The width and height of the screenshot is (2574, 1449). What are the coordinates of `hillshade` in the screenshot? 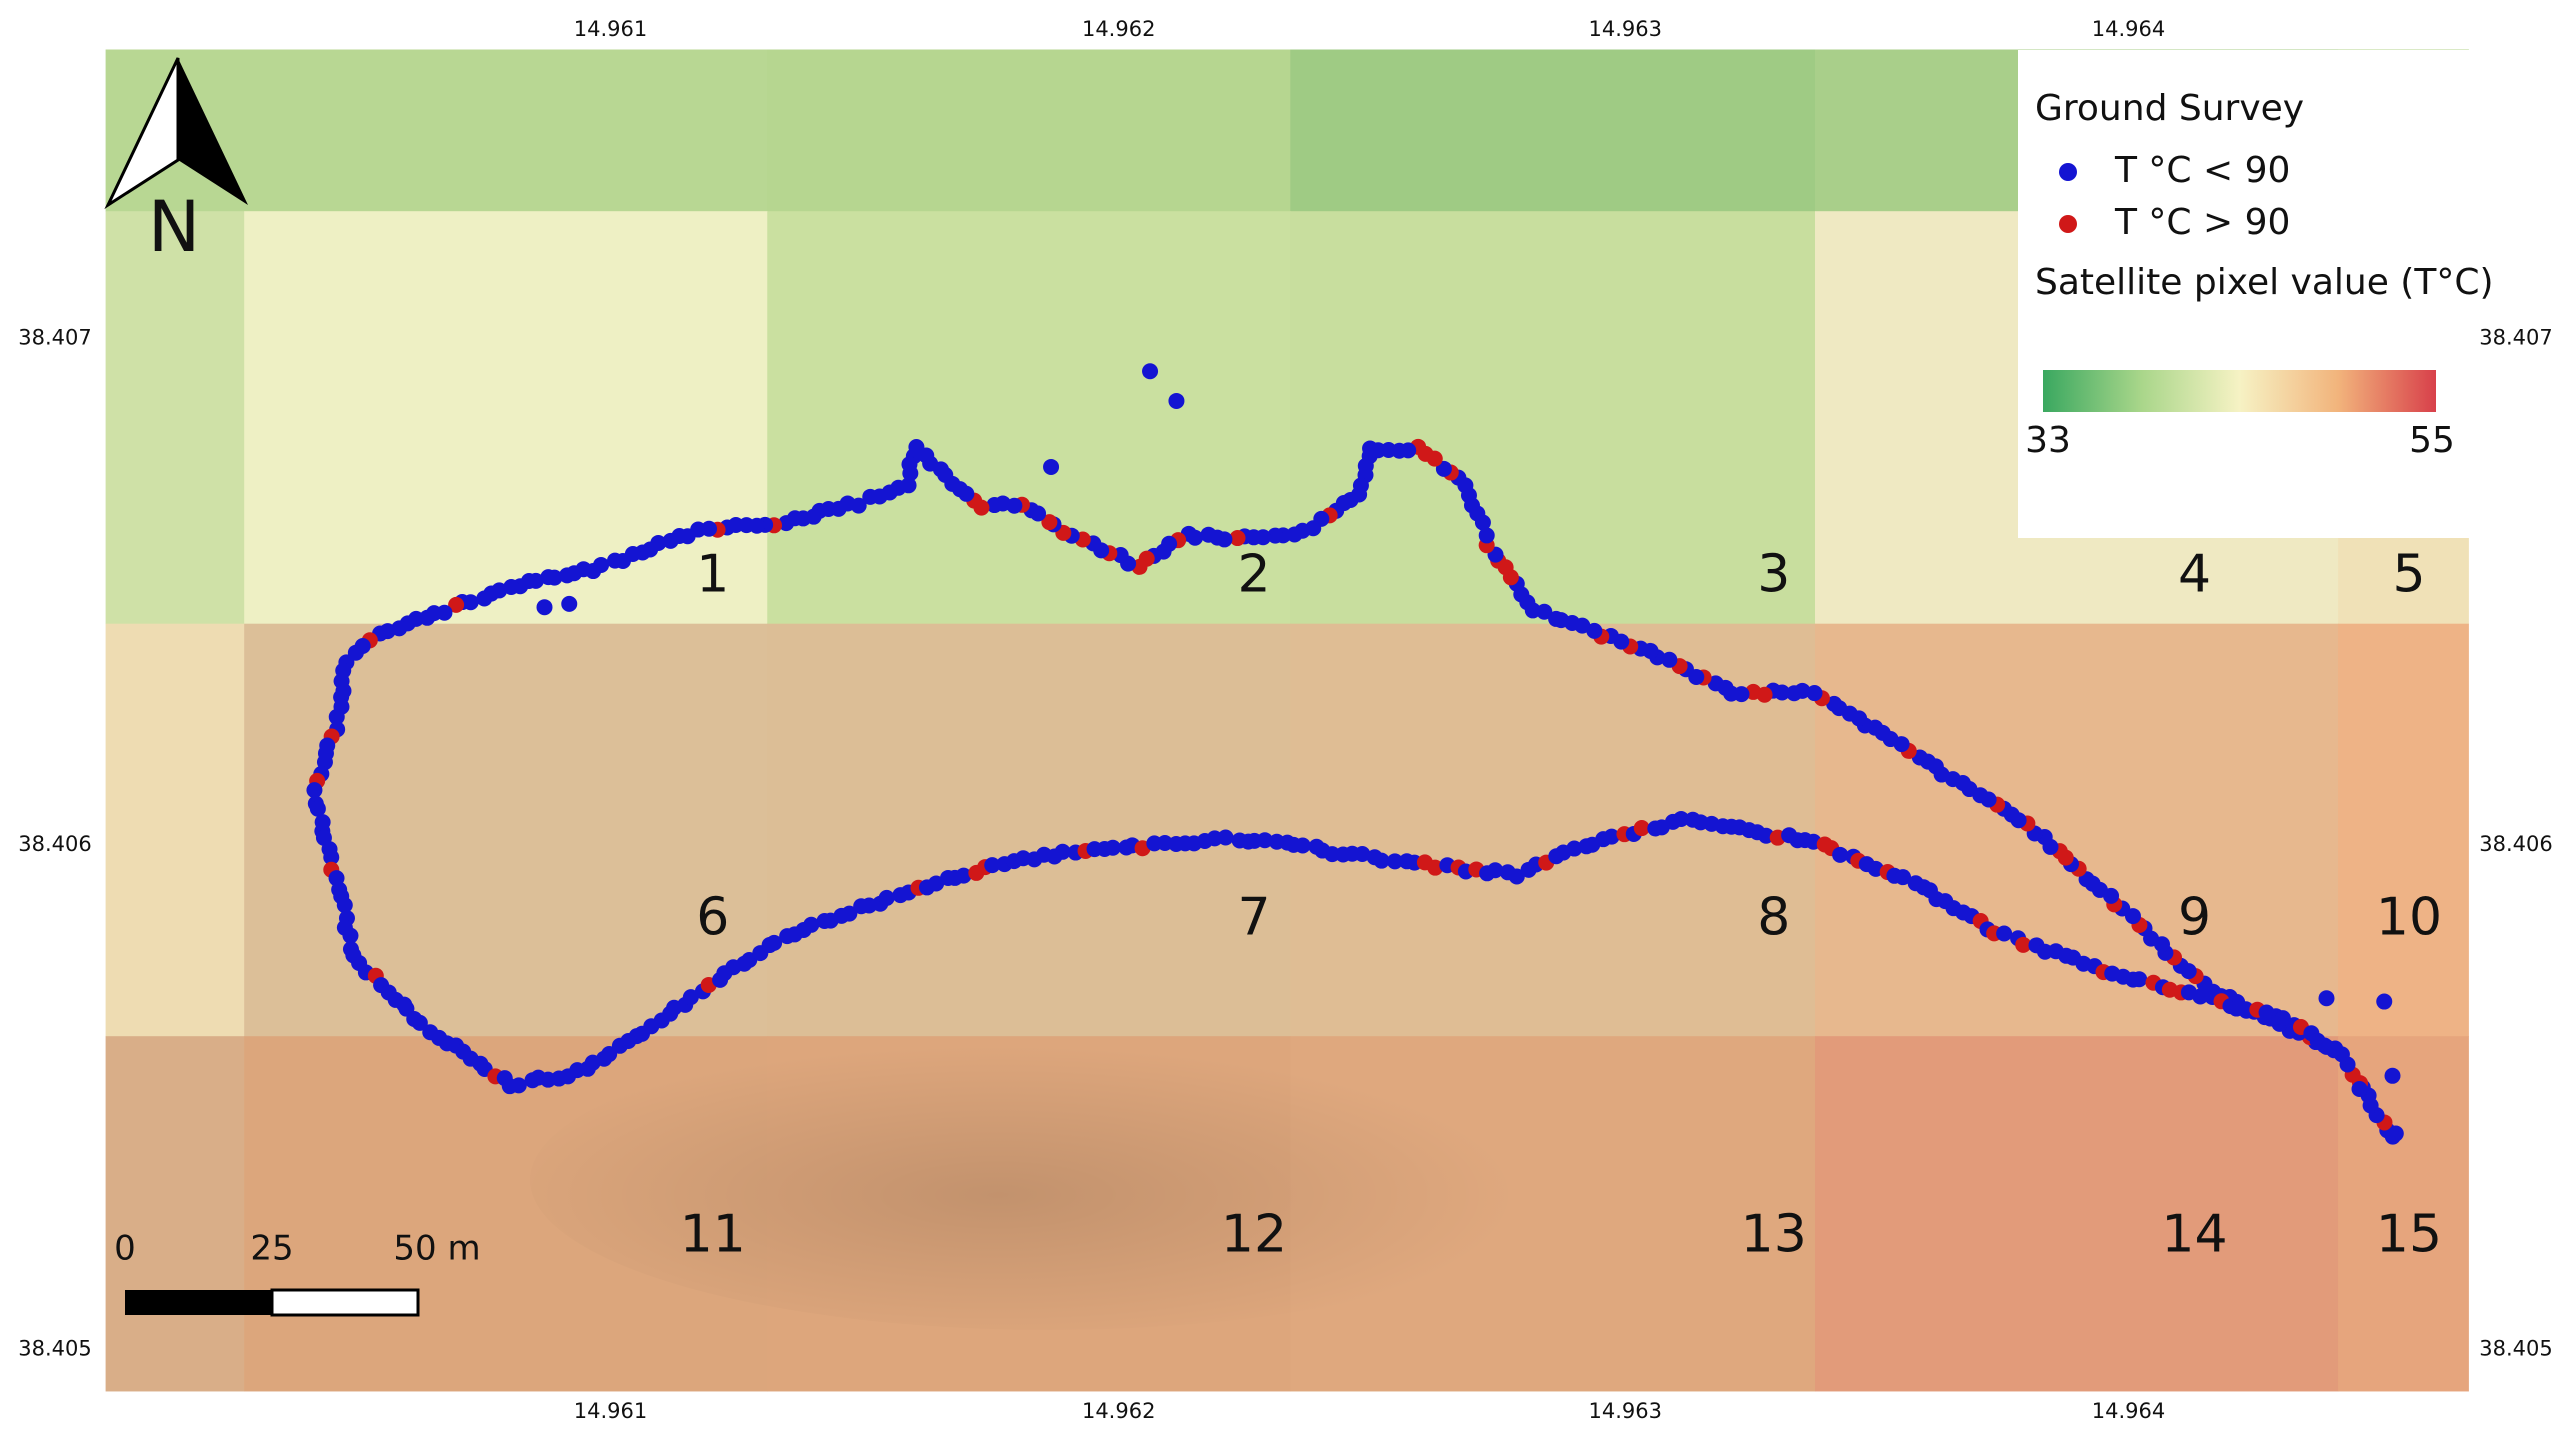 It's located at (1050, 1180).